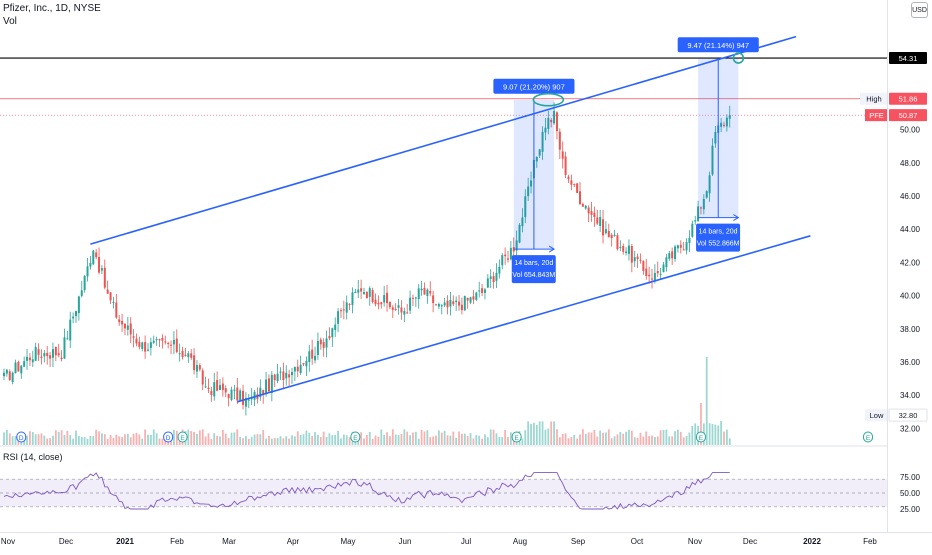 Image resolution: width=932 pixels, height=555 pixels. Describe the element at coordinates (520, 541) in the screenshot. I see `time-axis-label: Aug` at that location.